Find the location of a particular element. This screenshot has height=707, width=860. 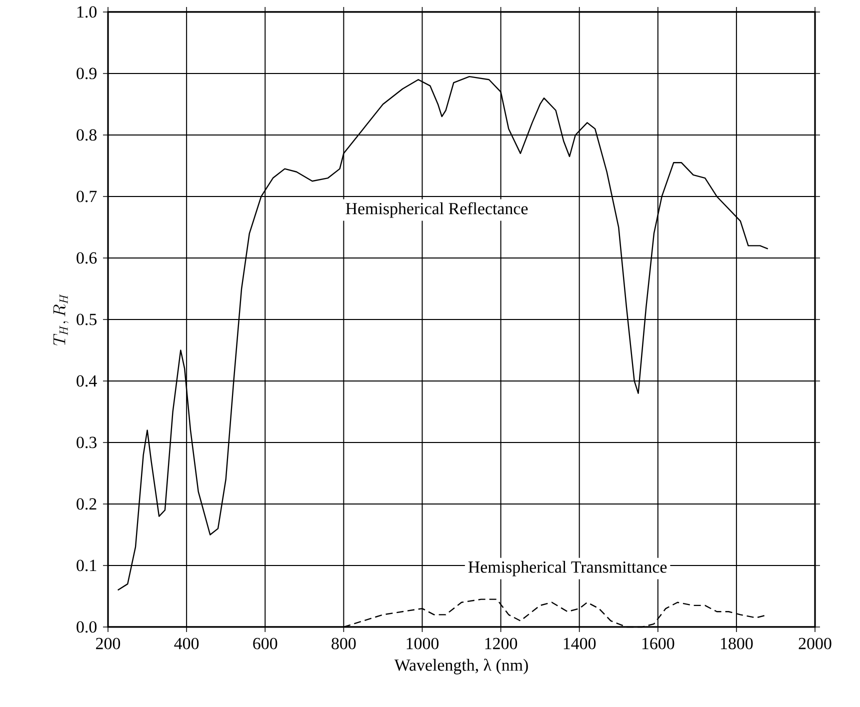

y-tick-label: 0.8 is located at coordinates (86, 135).